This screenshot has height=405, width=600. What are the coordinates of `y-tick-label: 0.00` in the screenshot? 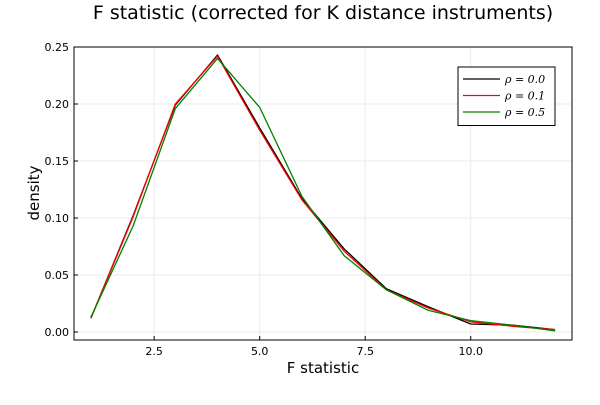 It's located at (57, 332).